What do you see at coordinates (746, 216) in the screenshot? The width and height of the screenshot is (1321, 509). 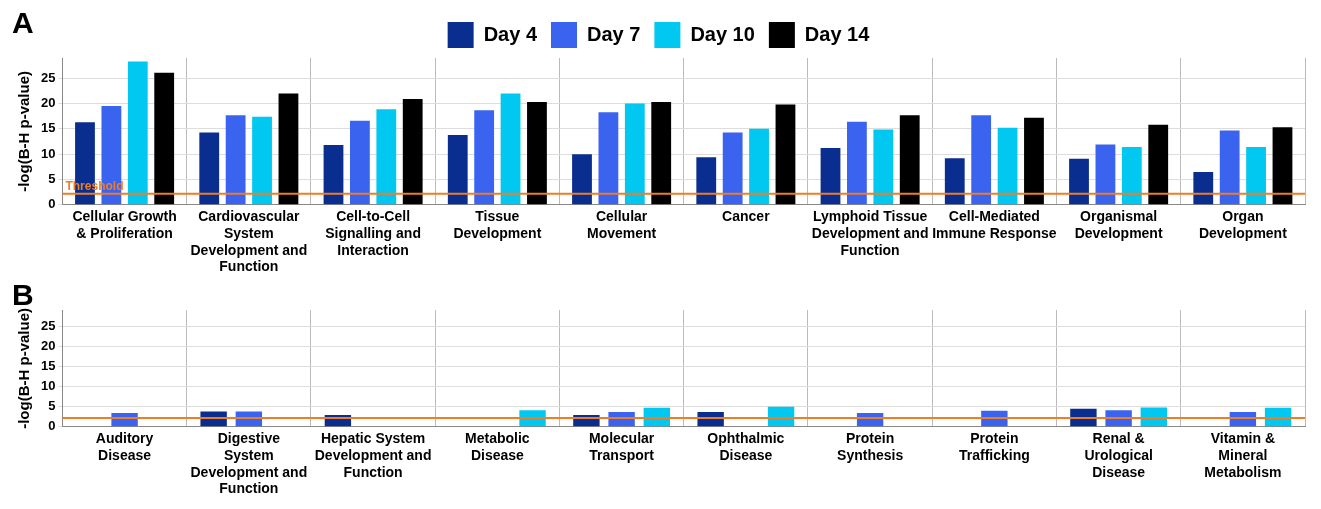 I see `x-tick-label: Cancer` at bounding box center [746, 216].